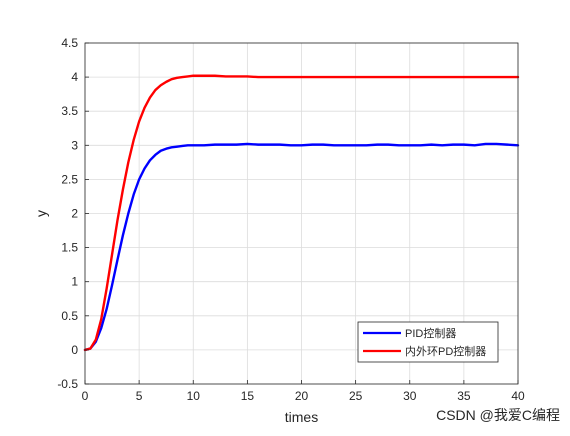 This screenshot has width=570, height=436. I want to click on y-tick-label: 4.5, so click(69, 43).